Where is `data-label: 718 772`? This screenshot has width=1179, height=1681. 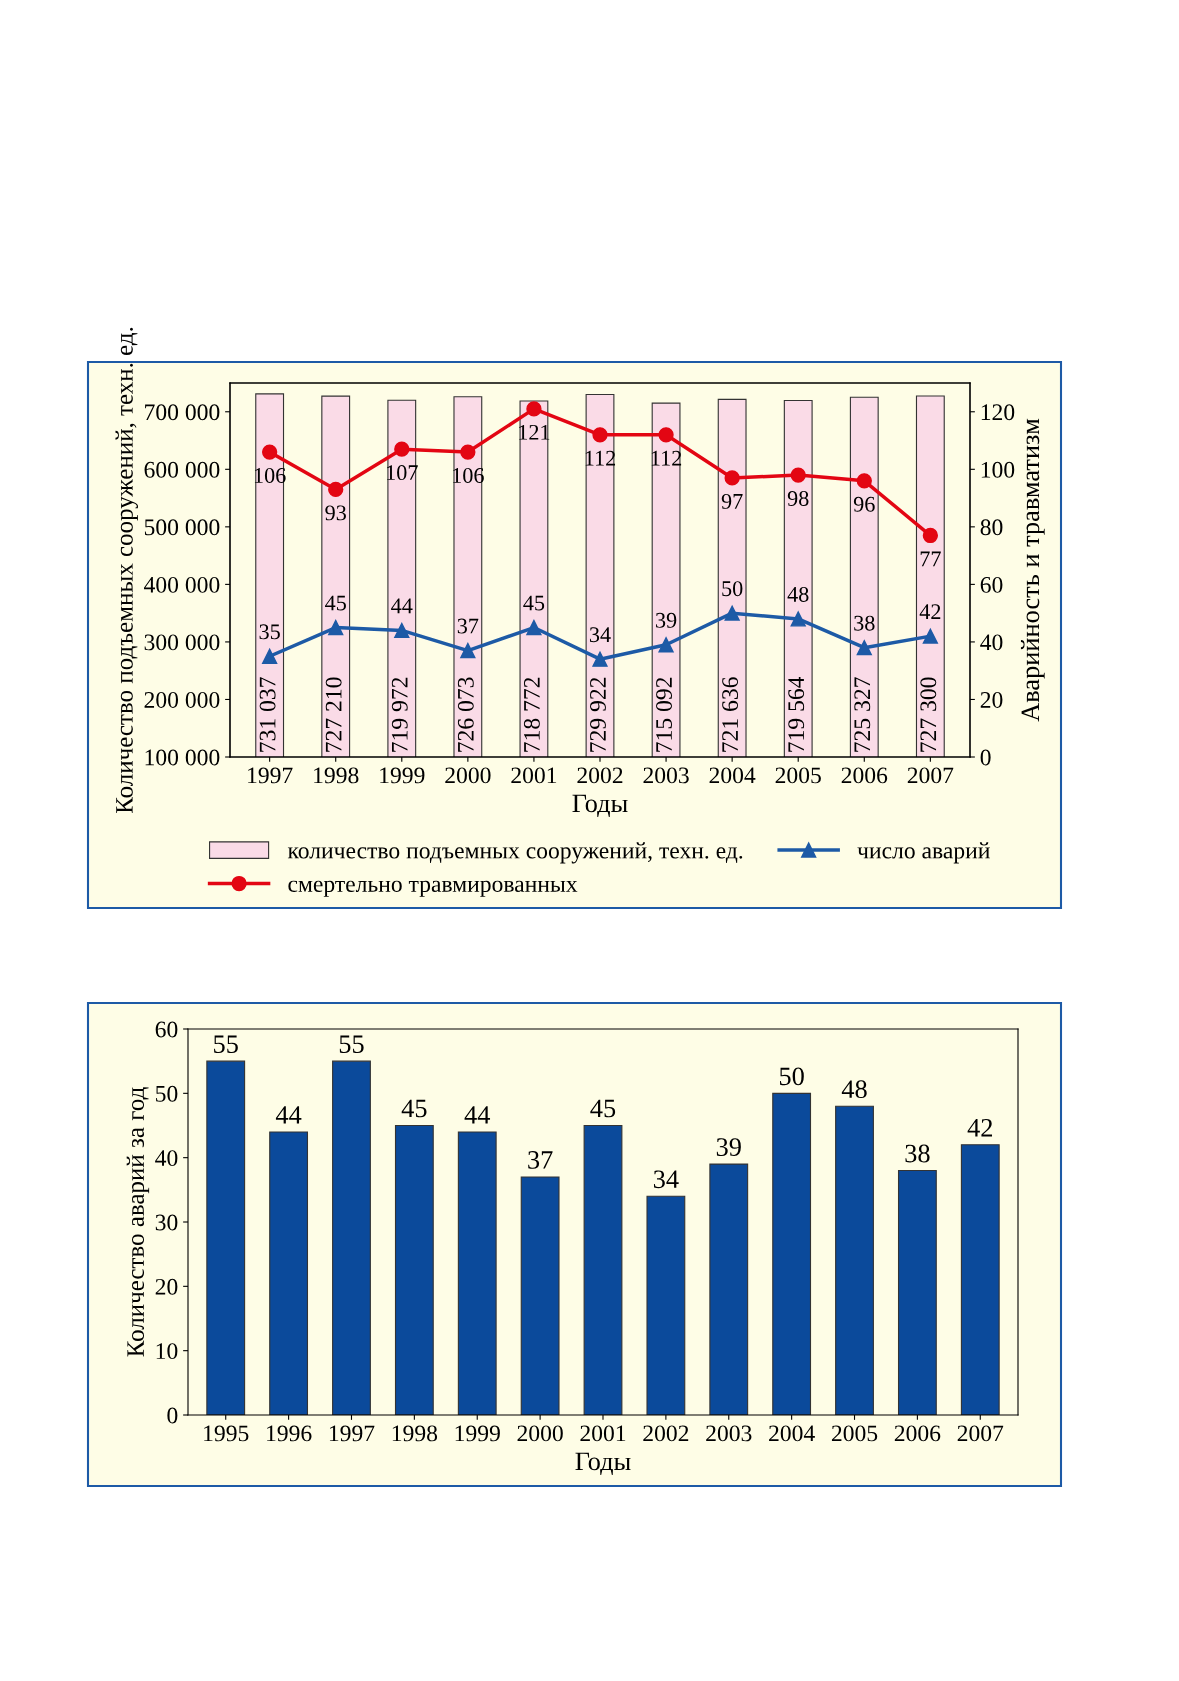
data-label: 718 772 is located at coordinates (531, 714).